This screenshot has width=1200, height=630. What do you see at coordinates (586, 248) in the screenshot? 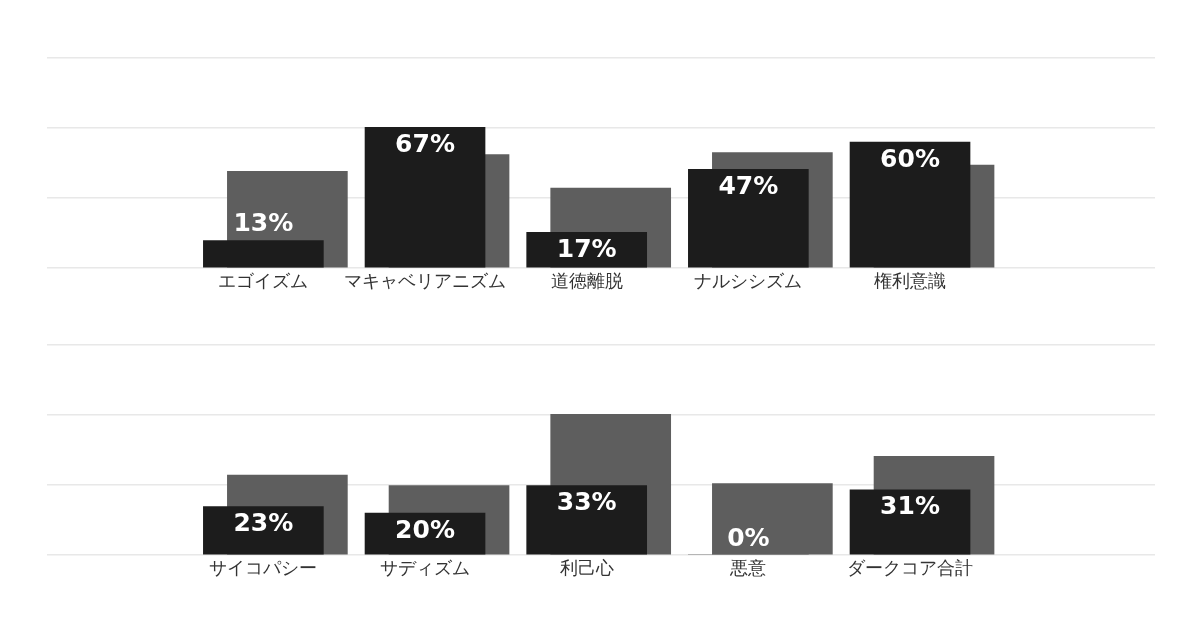
I see `data-label: 17%` at bounding box center [586, 248].